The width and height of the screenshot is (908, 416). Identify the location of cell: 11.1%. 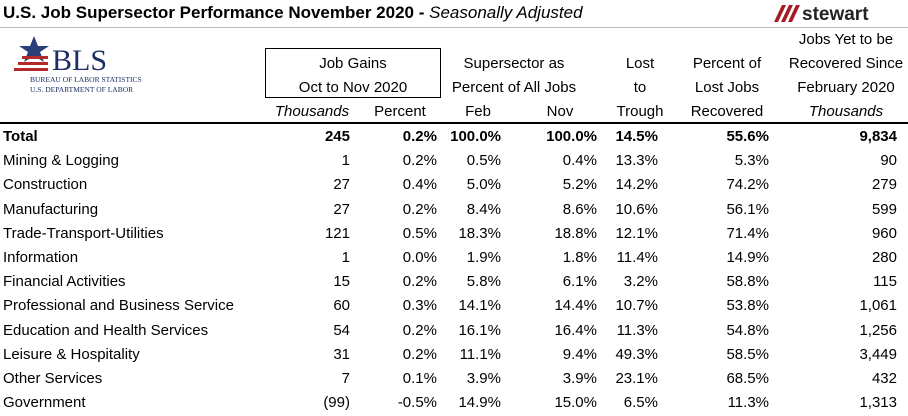
(480, 354).